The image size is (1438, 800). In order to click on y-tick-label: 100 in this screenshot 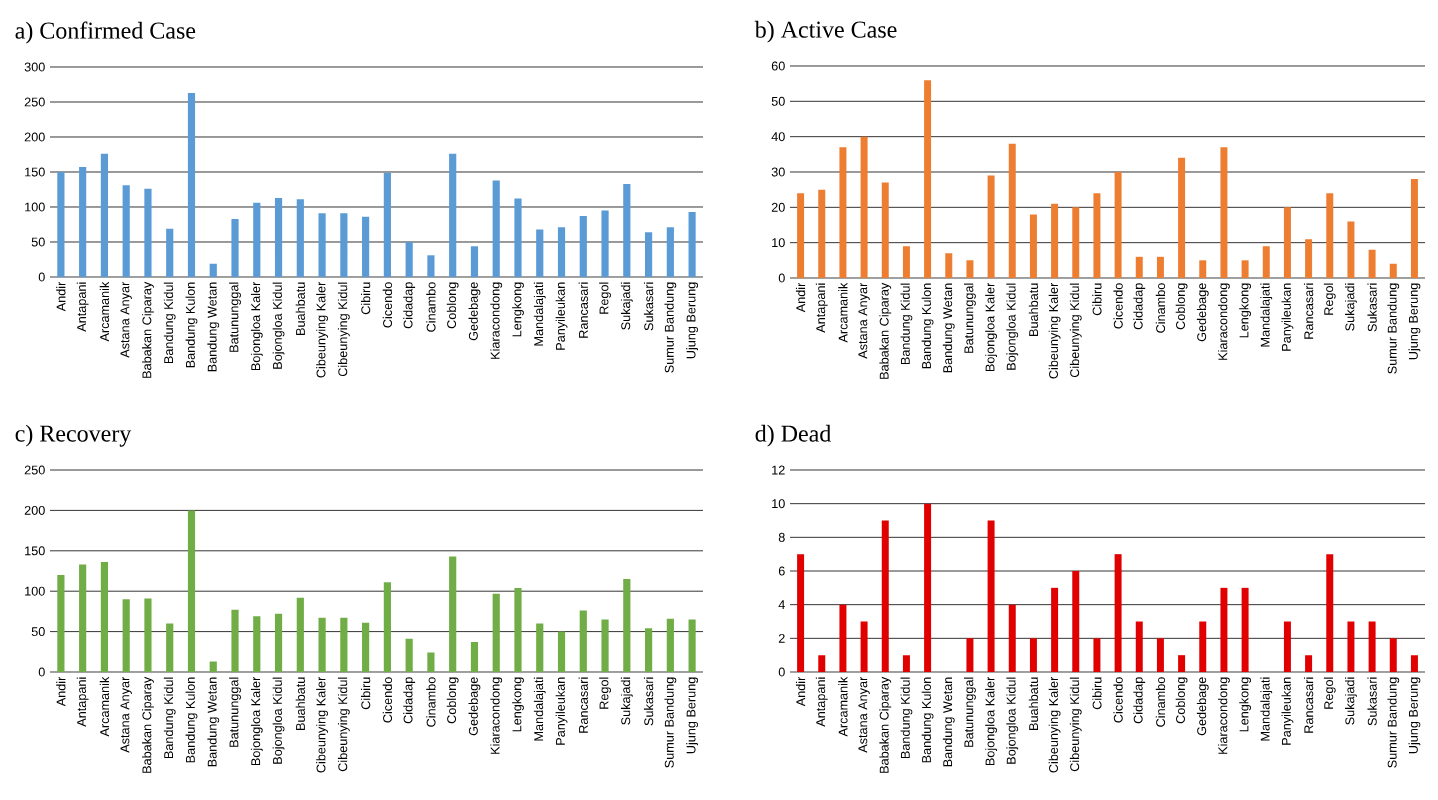, I will do `click(35, 591)`.